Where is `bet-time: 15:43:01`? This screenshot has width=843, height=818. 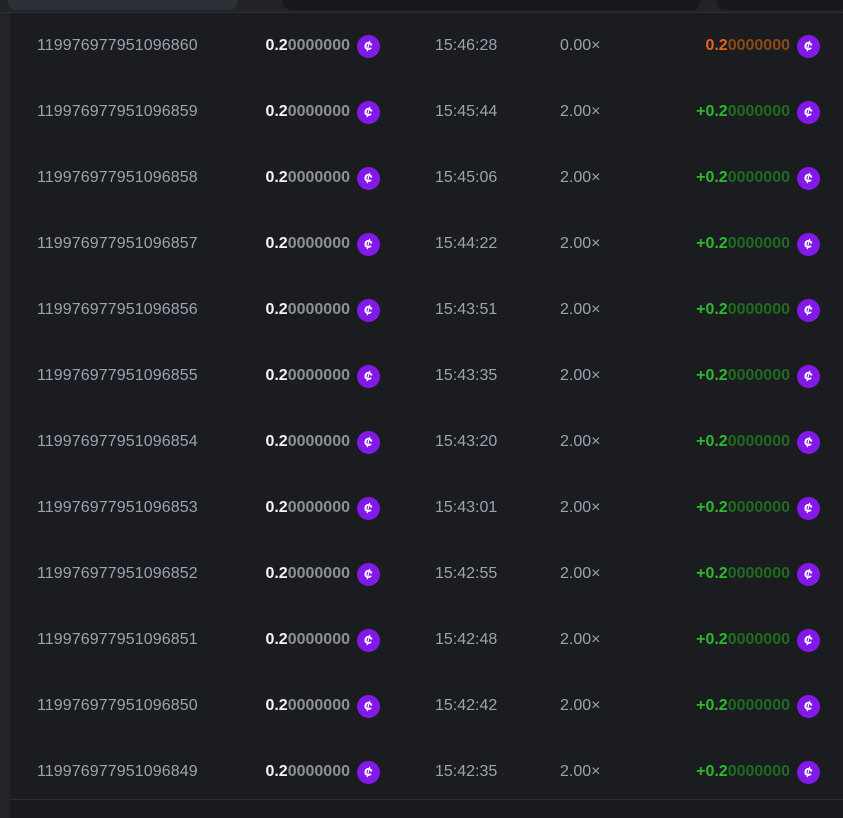 bet-time: 15:43:01 is located at coordinates (466, 507).